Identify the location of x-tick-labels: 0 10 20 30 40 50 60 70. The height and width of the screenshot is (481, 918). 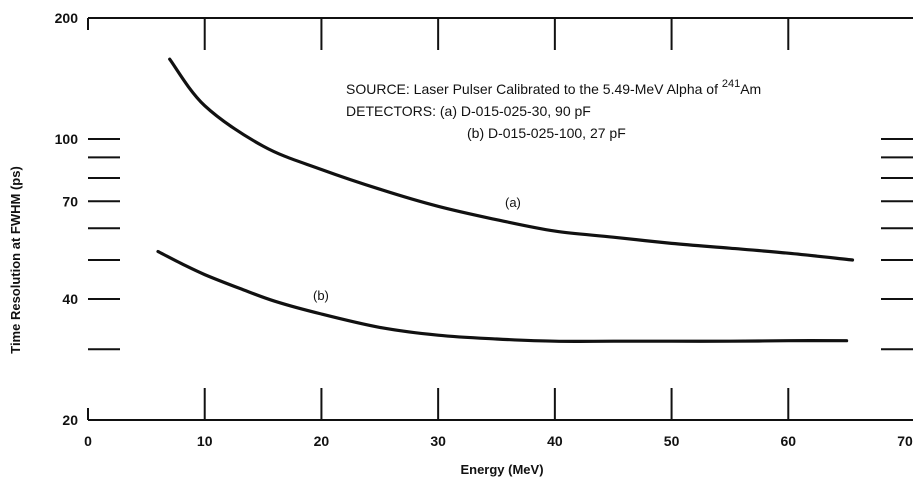
(498, 441).